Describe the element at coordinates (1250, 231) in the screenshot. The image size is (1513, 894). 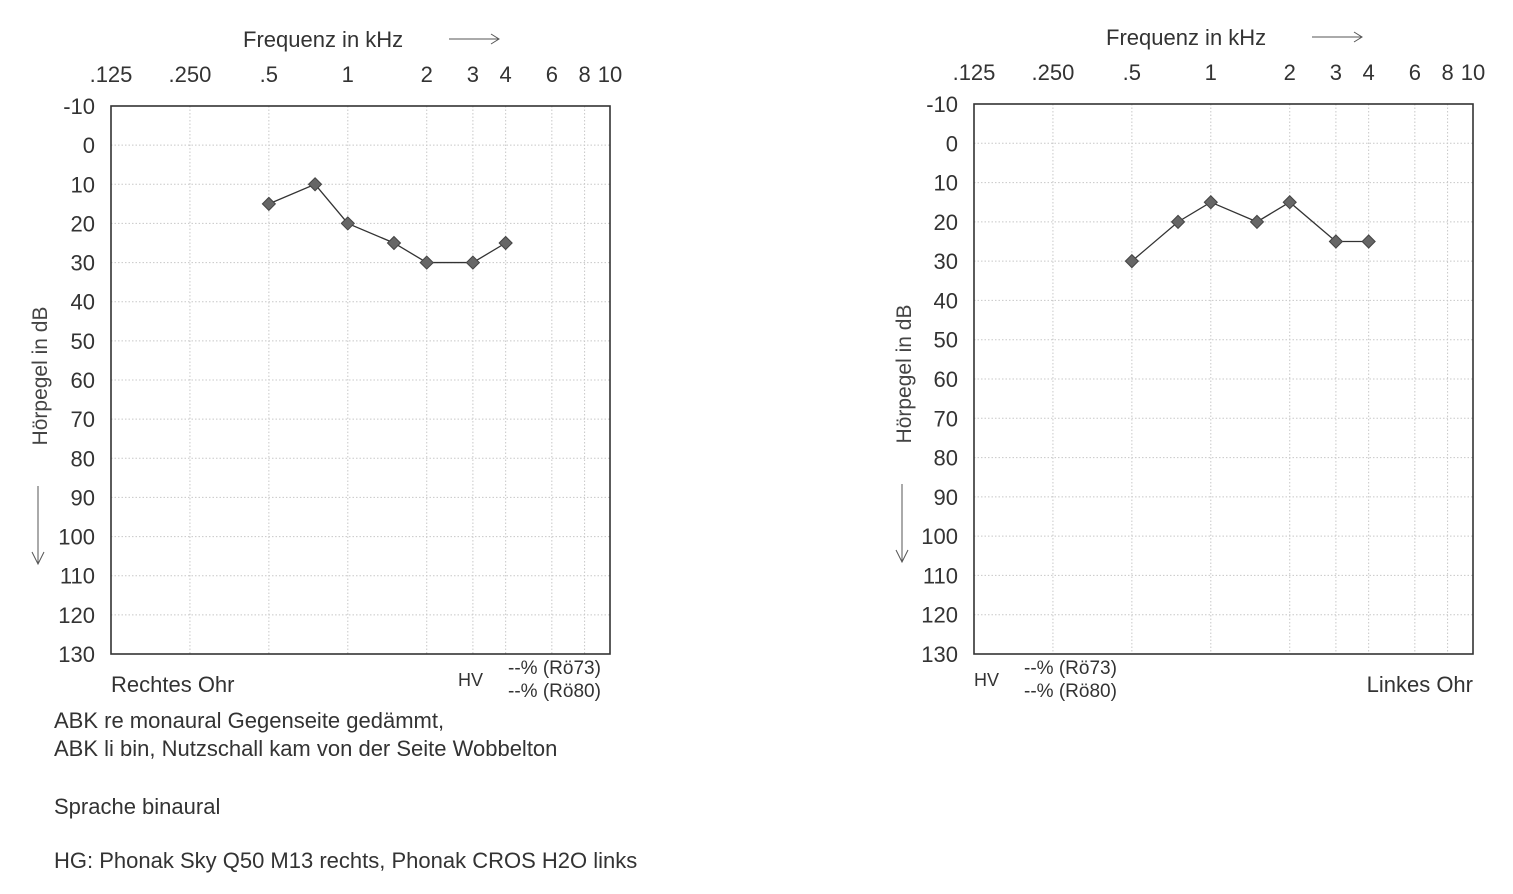
I see `series-line` at that location.